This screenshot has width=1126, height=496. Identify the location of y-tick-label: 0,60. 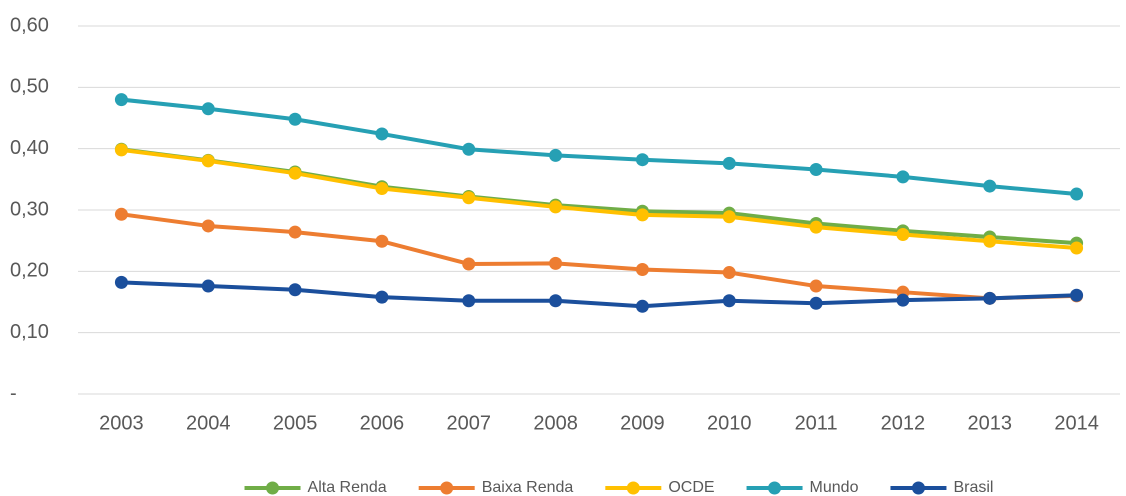
(29, 25).